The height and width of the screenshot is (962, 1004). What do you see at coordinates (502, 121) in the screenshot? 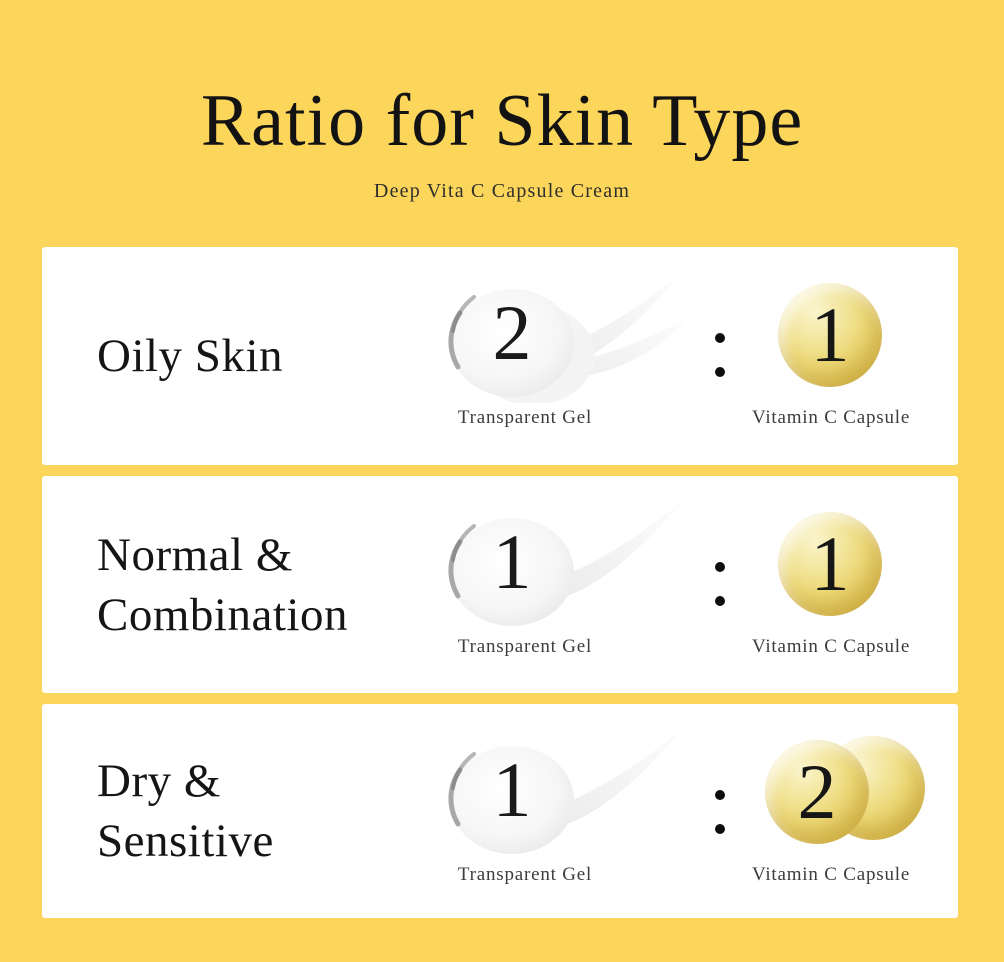
I see `page-title: Ratio for Skin Type` at bounding box center [502, 121].